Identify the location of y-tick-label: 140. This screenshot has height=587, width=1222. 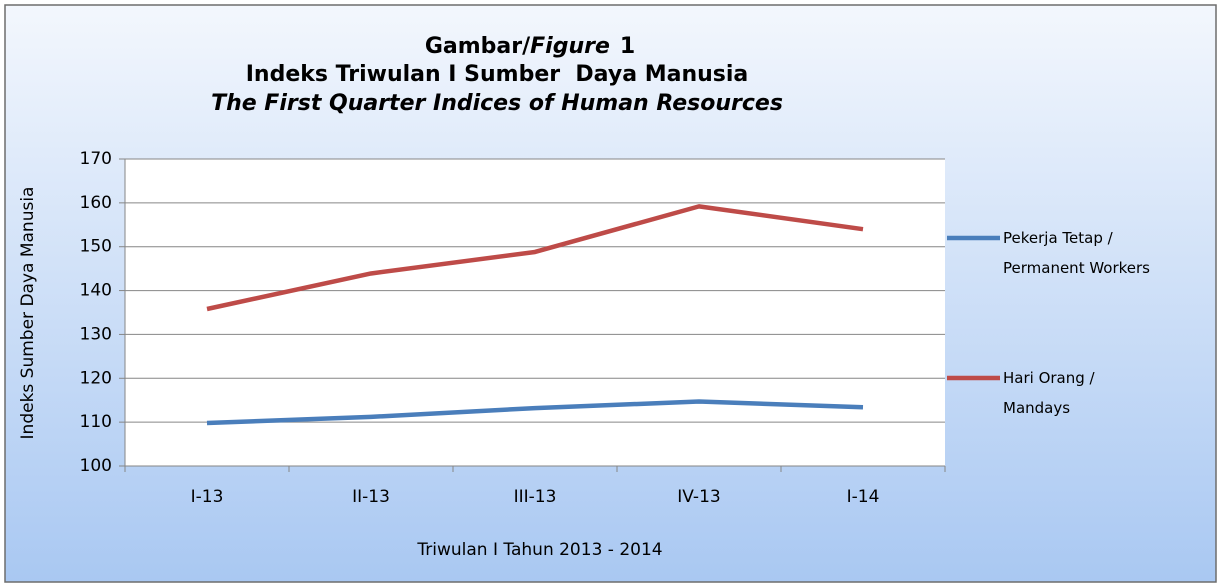
(96, 291).